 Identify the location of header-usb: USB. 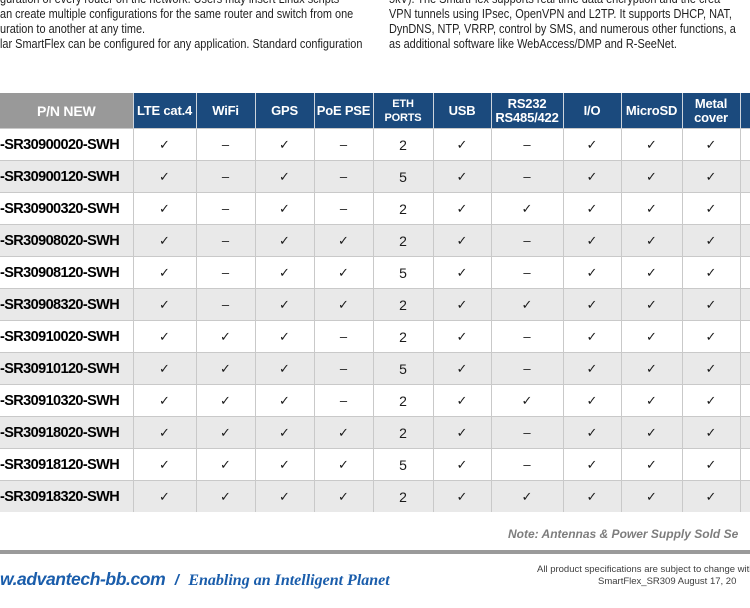
(462, 111).